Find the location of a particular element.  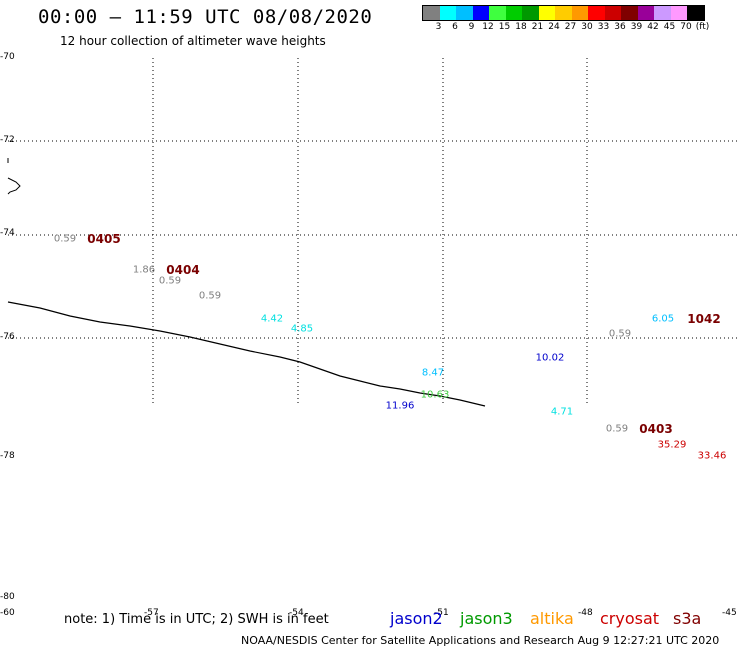

swh-reading: 6.05 is located at coordinates (663, 319).